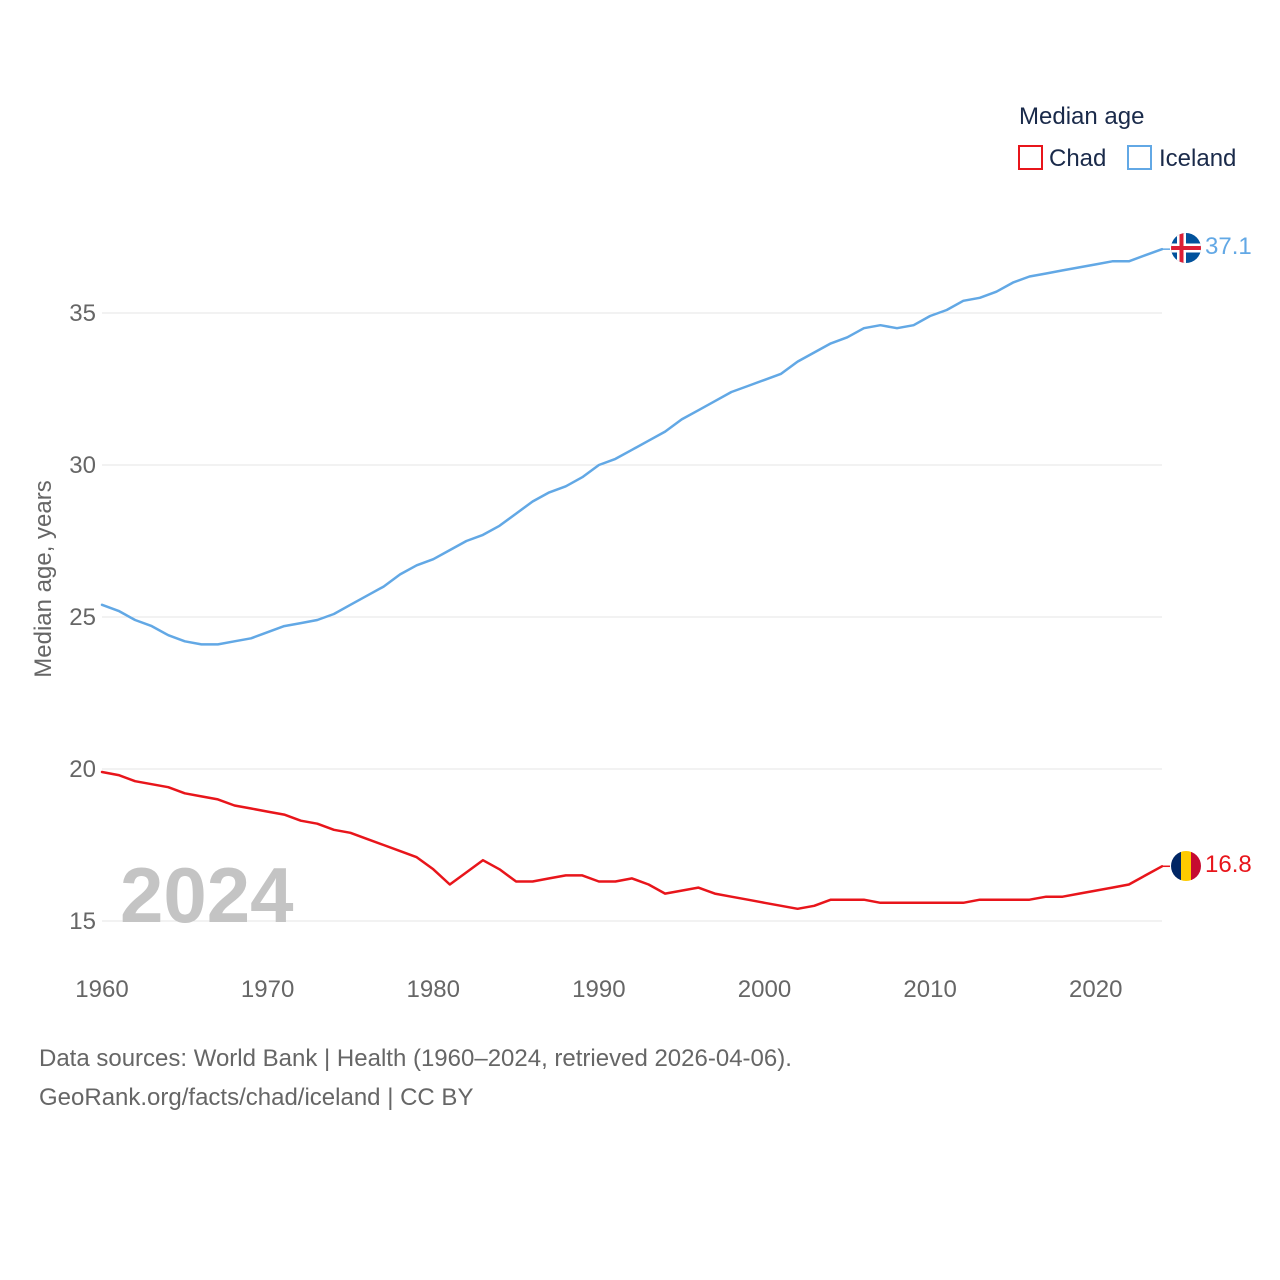 The image size is (1280, 1280). I want to click on legend-label-iceland: Iceland, so click(1197, 158).